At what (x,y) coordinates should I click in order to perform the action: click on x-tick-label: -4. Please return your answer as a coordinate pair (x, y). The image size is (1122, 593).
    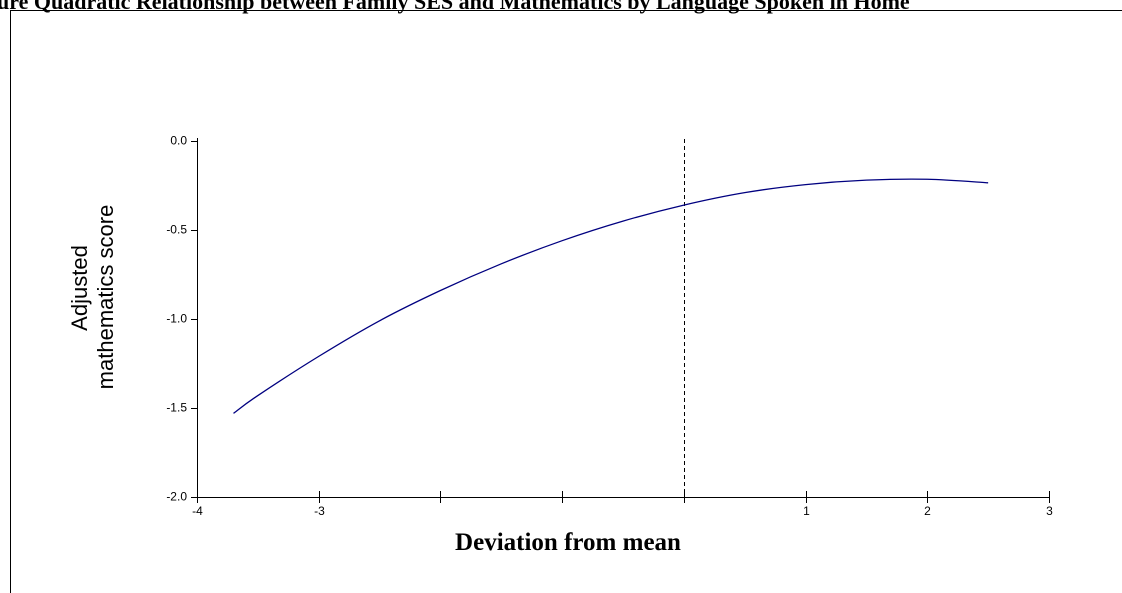
    Looking at the image, I should click on (197, 511).